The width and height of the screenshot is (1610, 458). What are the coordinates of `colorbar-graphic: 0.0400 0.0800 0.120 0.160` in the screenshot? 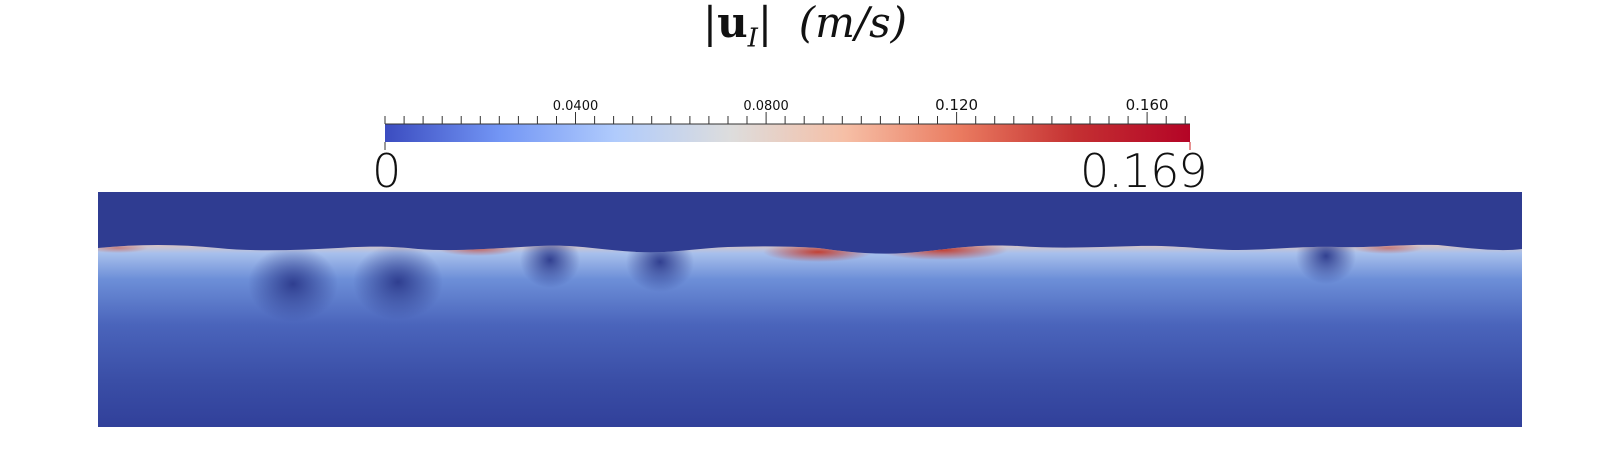 It's located at (787, 123).